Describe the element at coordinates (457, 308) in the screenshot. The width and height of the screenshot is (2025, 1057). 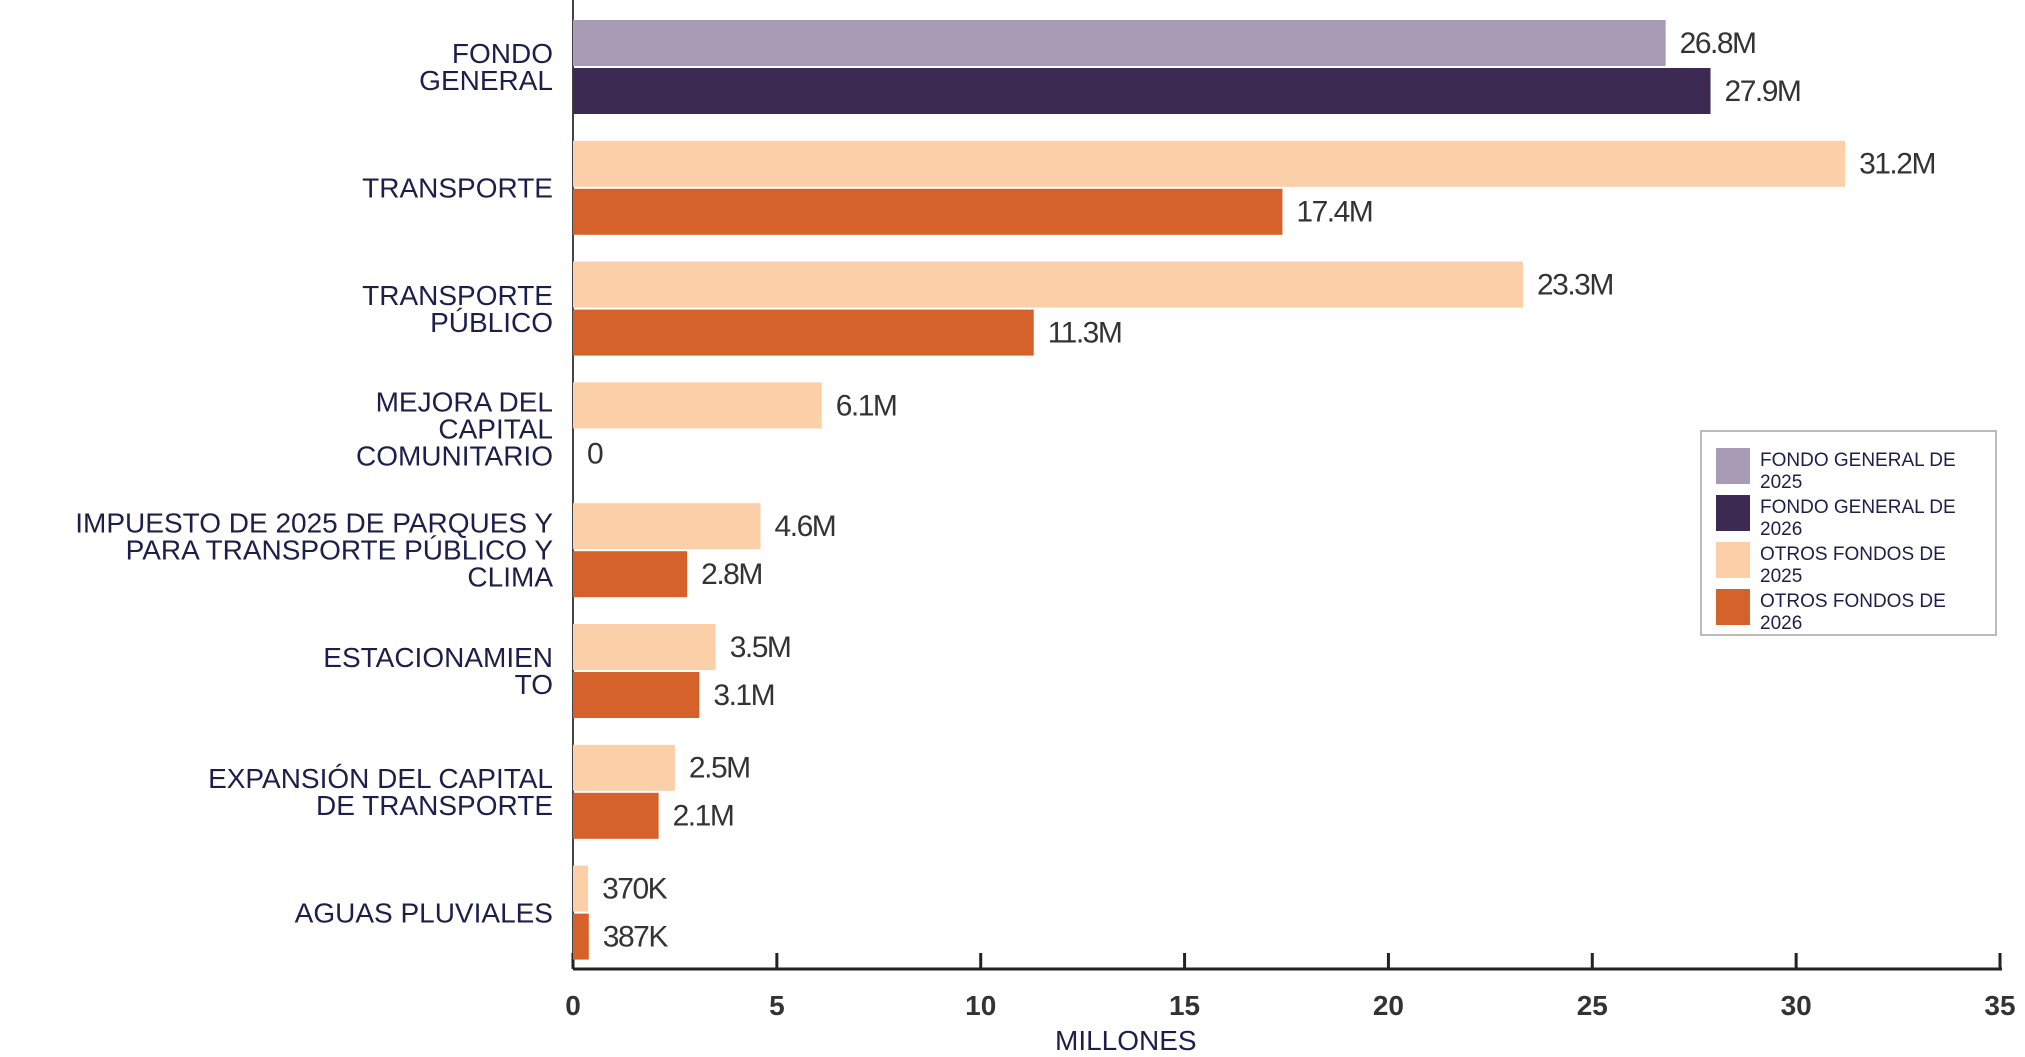
I see `category-label: TRANSPORTE PÚBLICO` at that location.